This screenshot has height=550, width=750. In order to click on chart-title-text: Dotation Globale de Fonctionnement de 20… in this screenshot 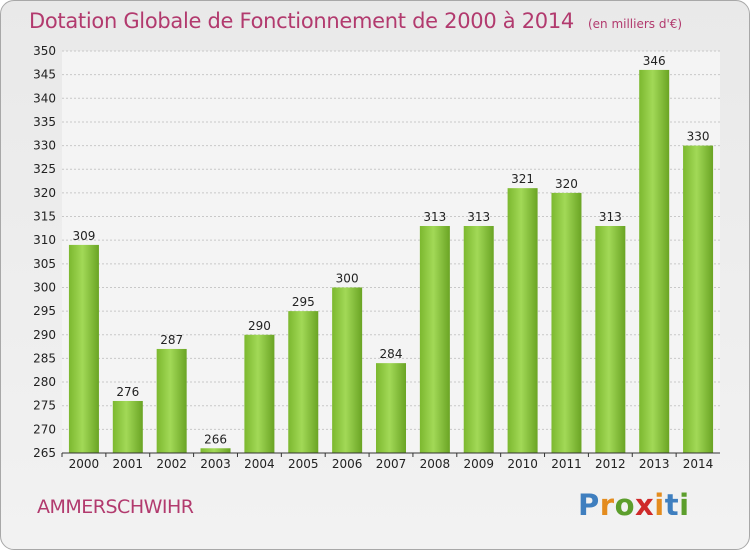, I will do `click(301, 21)`.